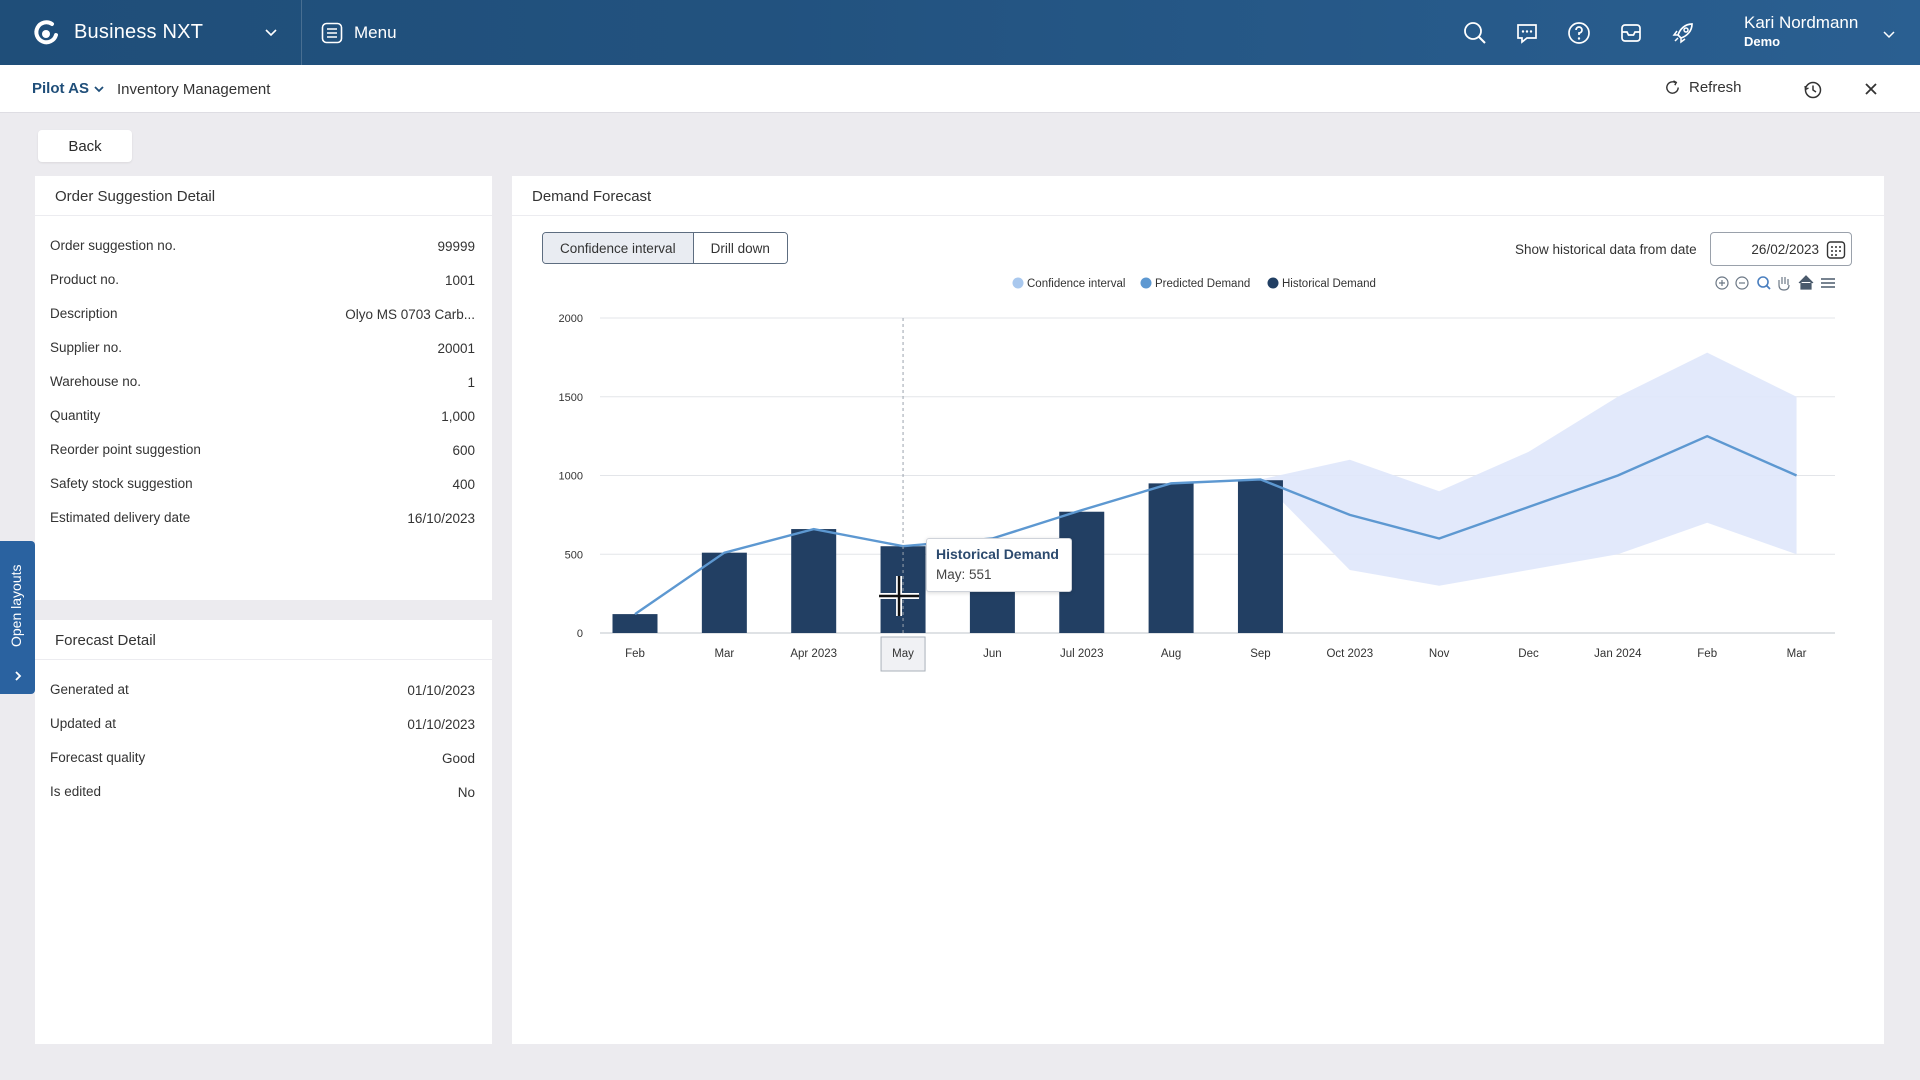 Image resolution: width=1920 pixels, height=1080 pixels. What do you see at coordinates (999, 565) in the screenshot?
I see `chart-tooltip: Historical Demand May: 551` at bounding box center [999, 565].